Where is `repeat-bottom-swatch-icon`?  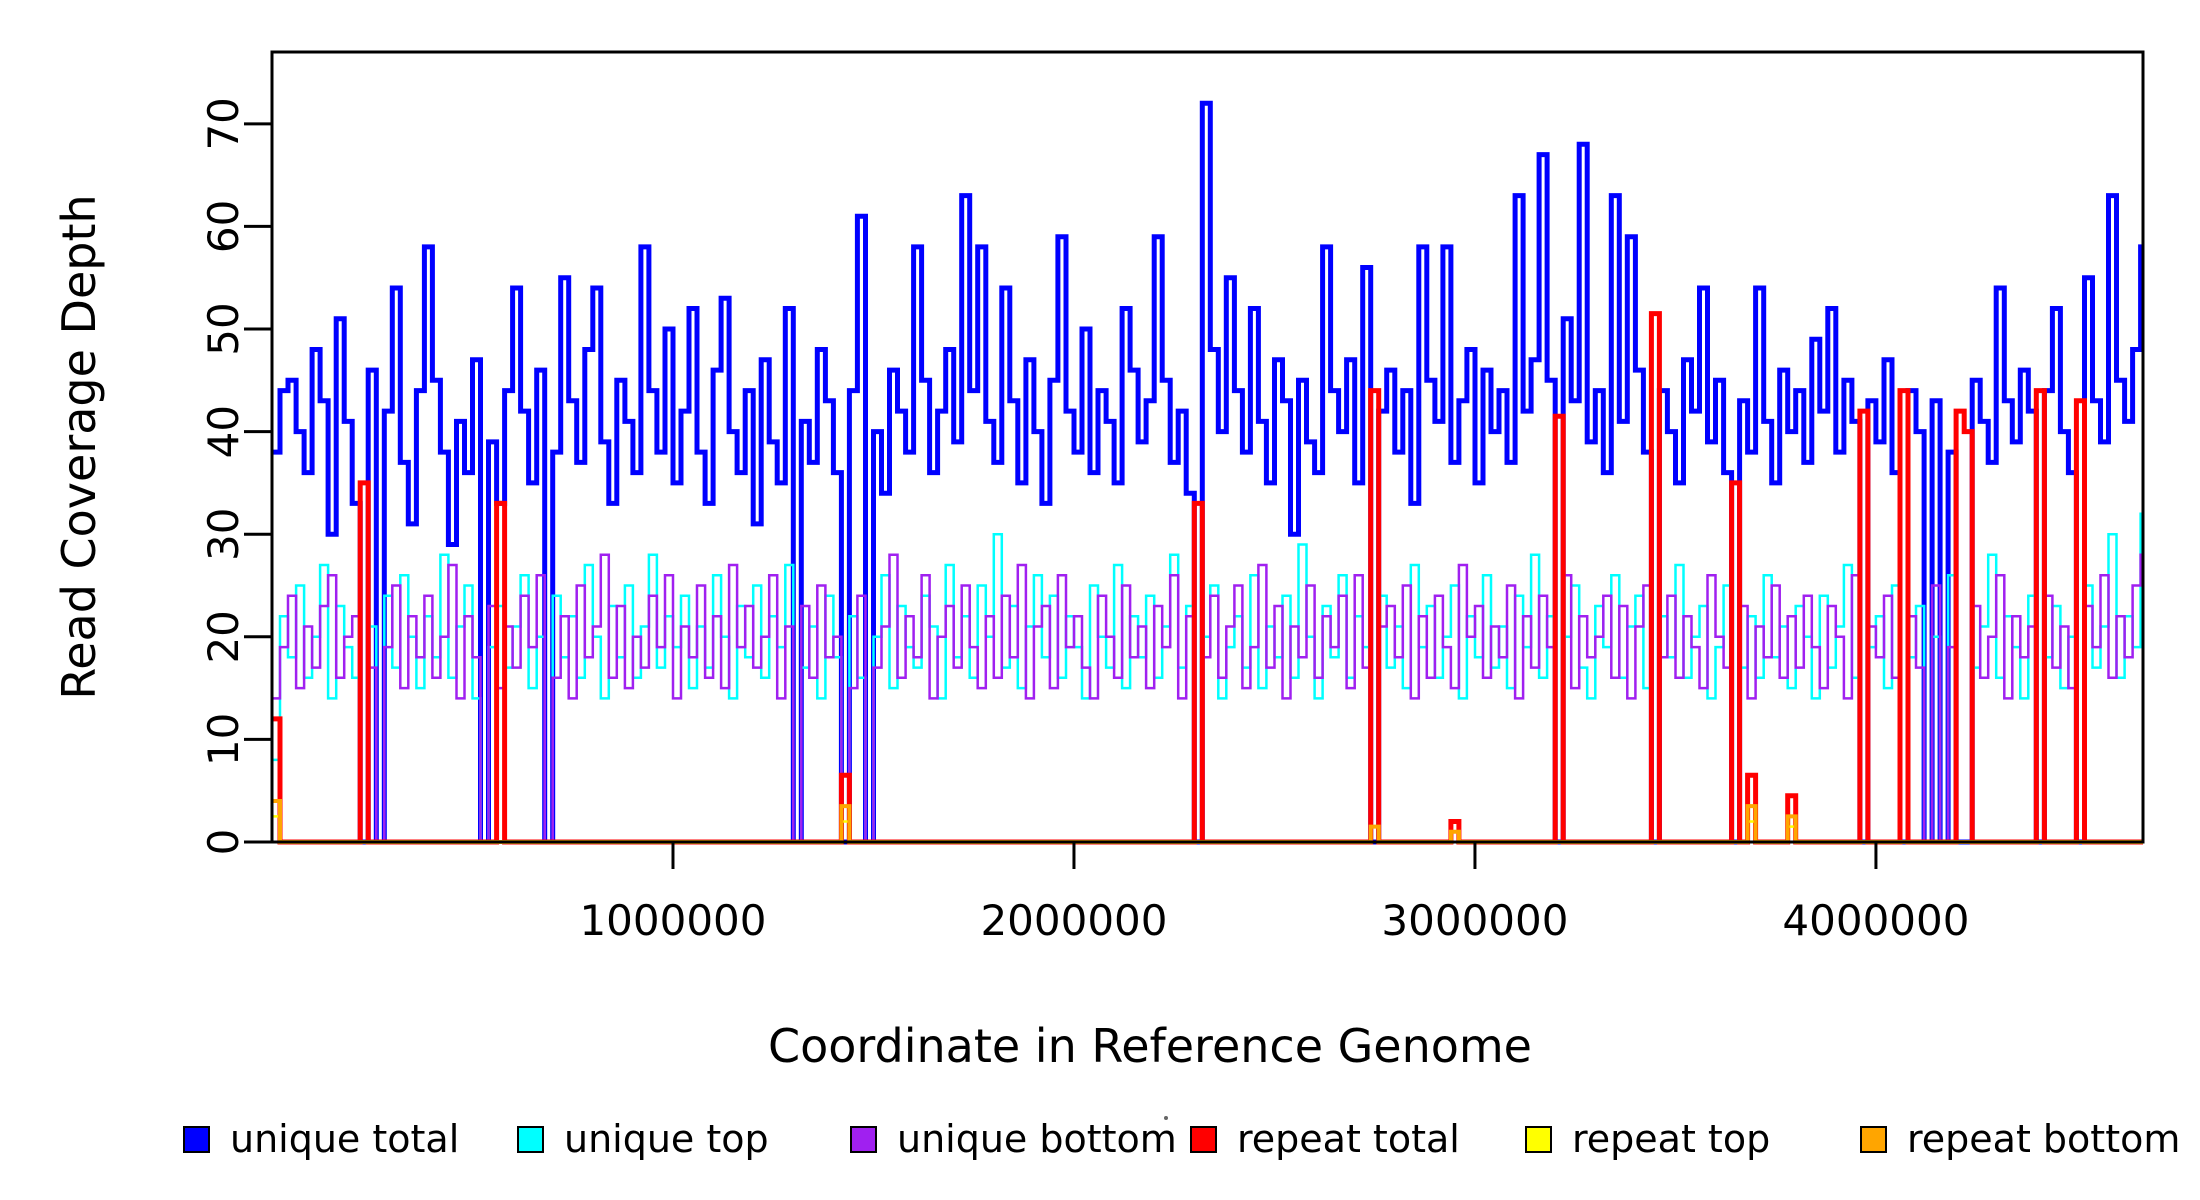
repeat-bottom-swatch-icon is located at coordinates (1873, 1139).